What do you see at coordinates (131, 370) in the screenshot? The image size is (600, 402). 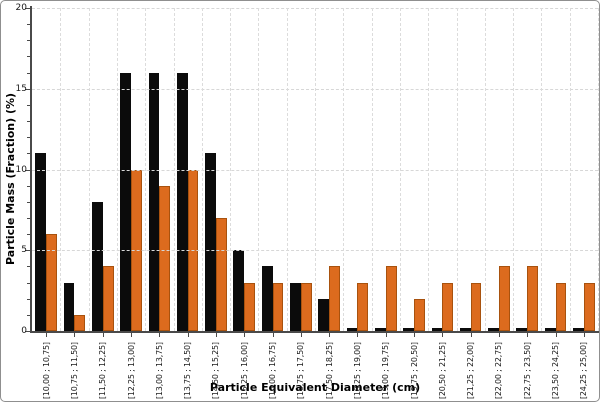 I see `x-axis-bin-label: [12,25 ; 13,00]` at bounding box center [131, 370].